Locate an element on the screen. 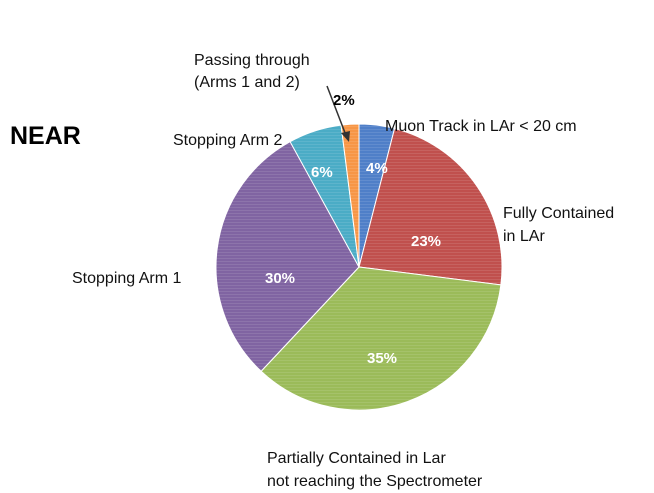  chart-title: NEAR is located at coordinates (45, 136).